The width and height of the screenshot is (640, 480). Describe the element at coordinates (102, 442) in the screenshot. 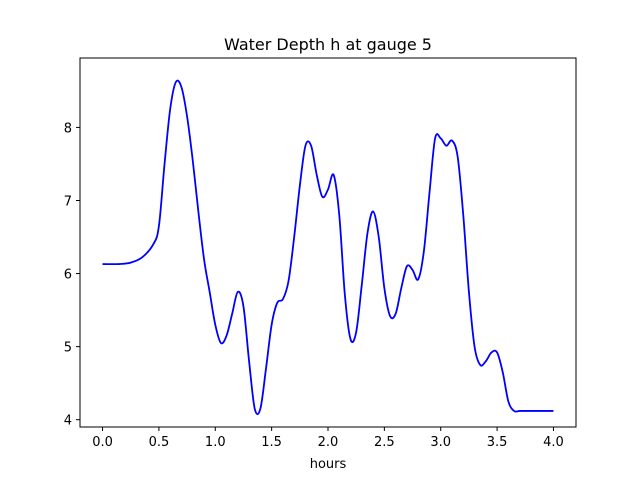

I see `x-tick-label: 0.0` at that location.